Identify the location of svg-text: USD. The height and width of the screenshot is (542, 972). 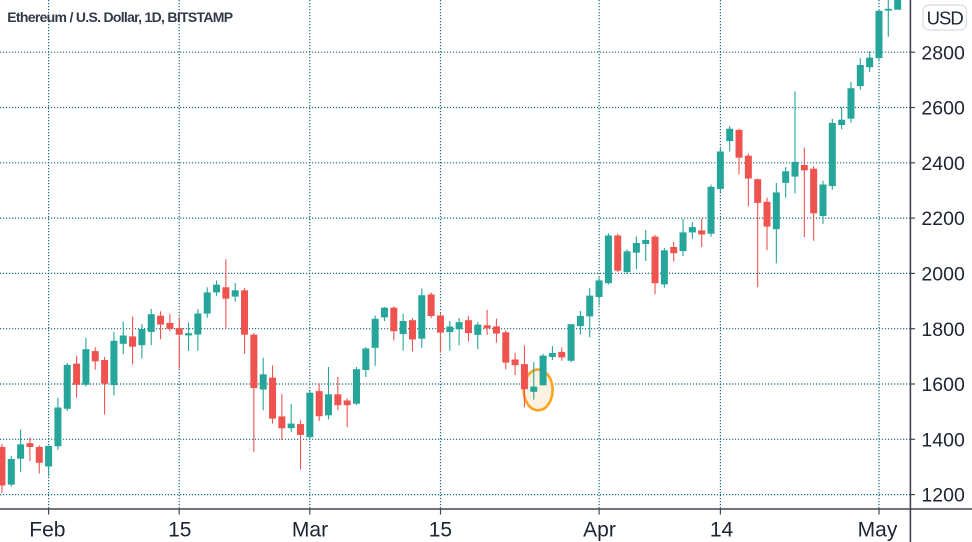
(945, 18).